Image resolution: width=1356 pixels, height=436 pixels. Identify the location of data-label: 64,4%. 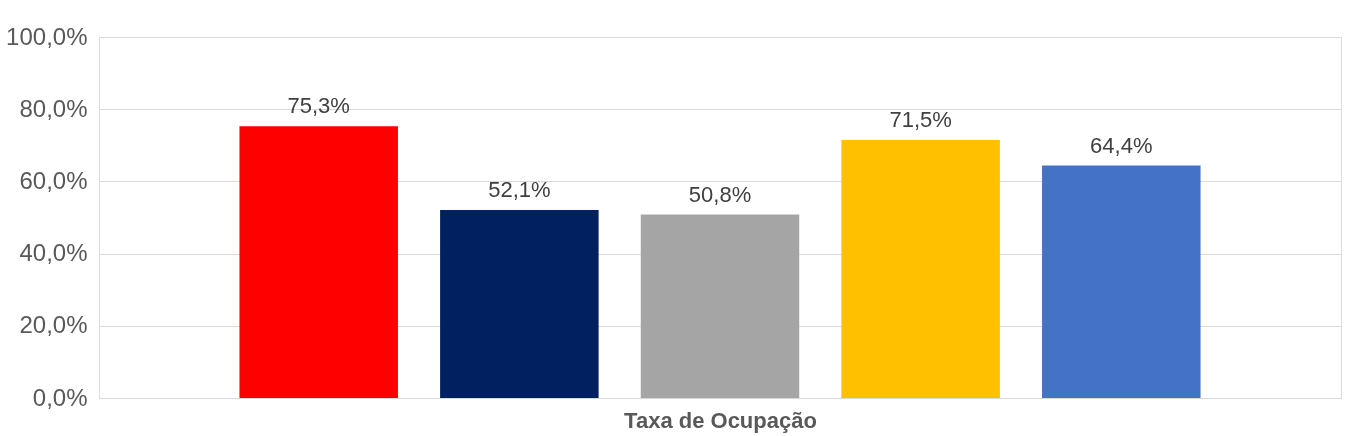
(1121, 145).